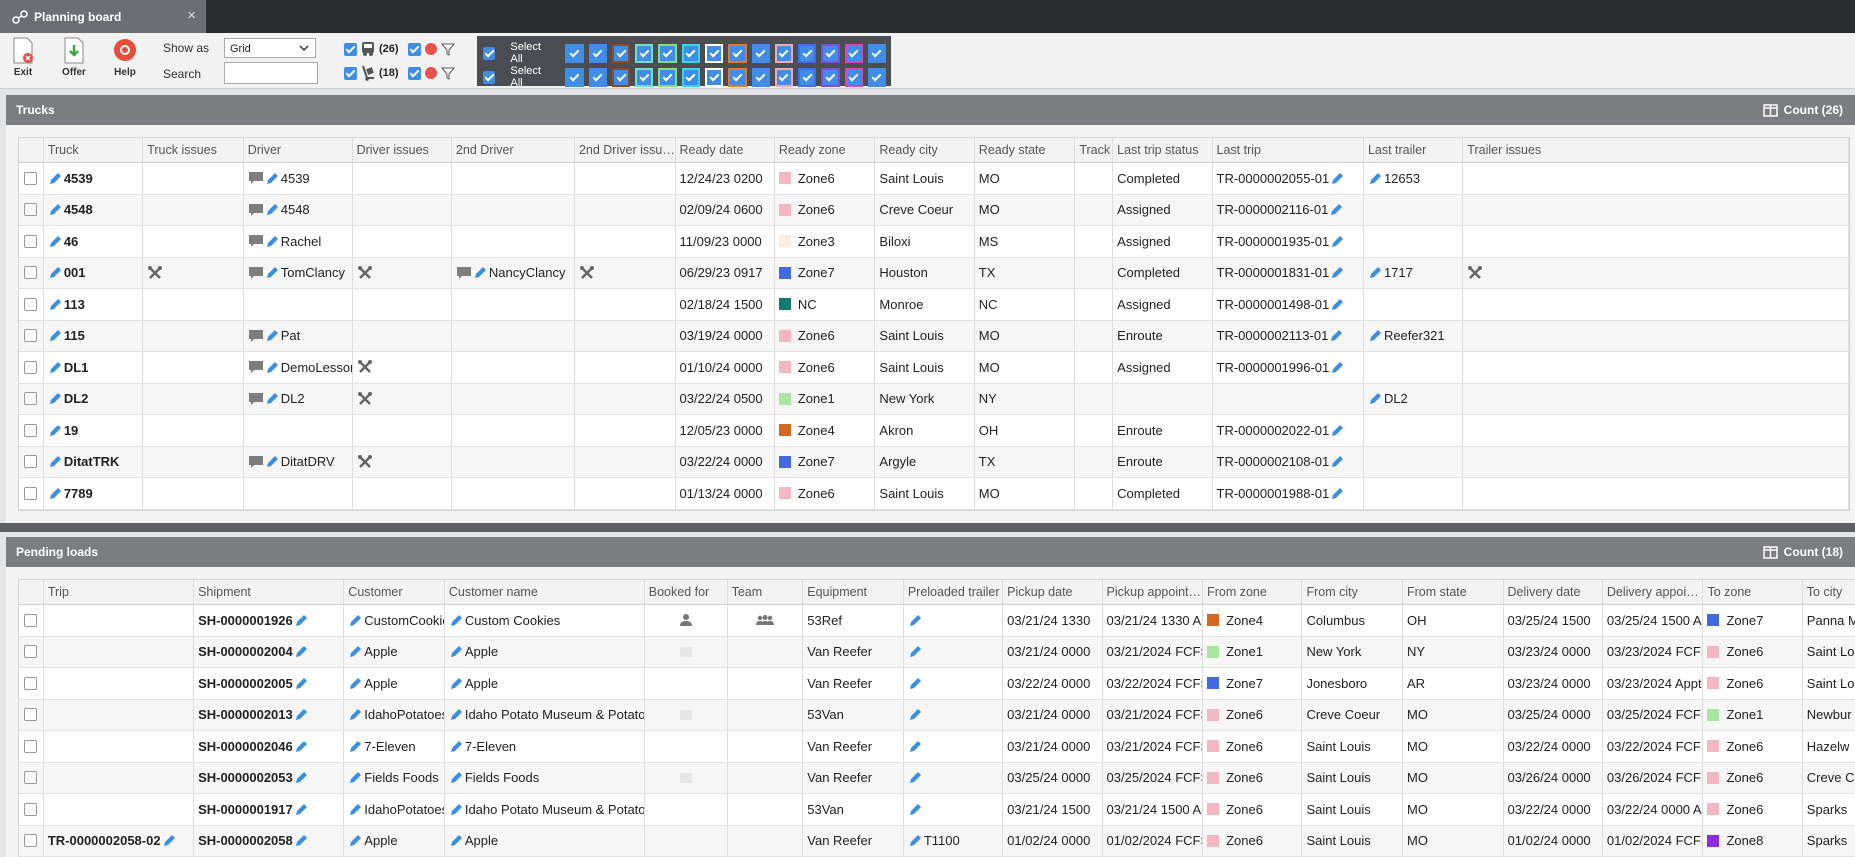  Describe the element at coordinates (1053, 620) in the screenshot. I see `cell: 03/21/24 1330` at that location.